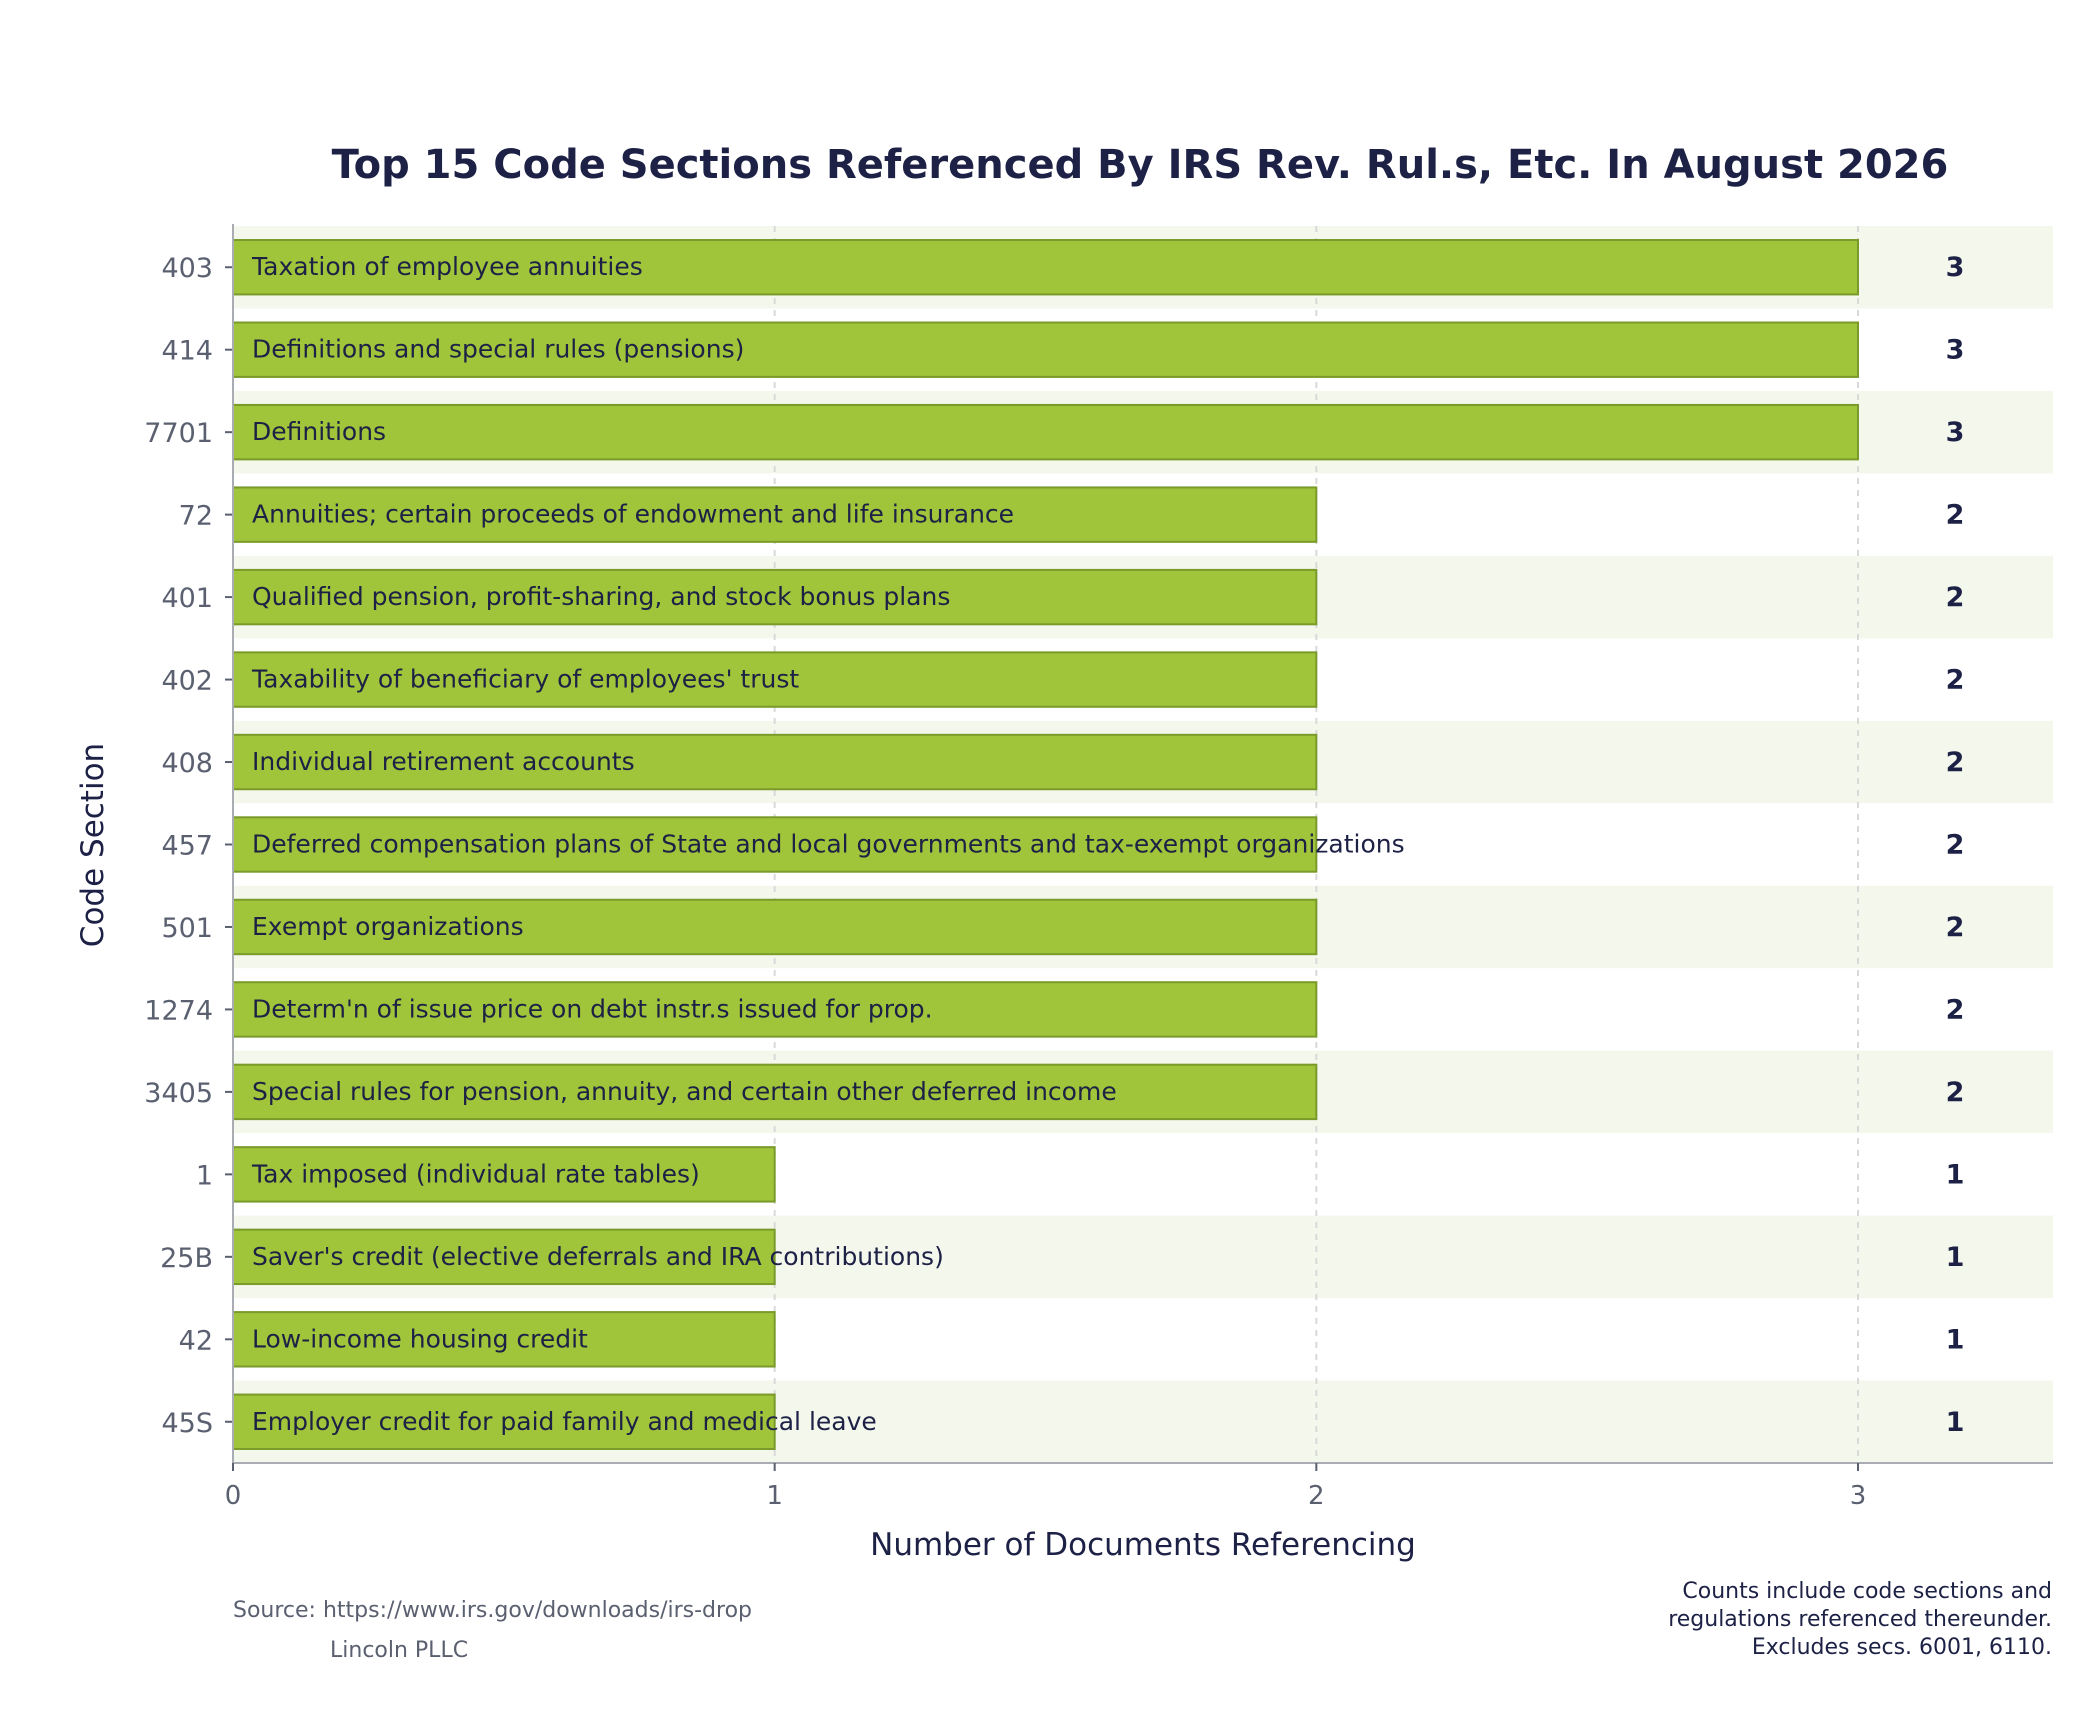  What do you see at coordinates (399, 1650) in the screenshot?
I see `credit-note: Lincoln PLLC` at bounding box center [399, 1650].